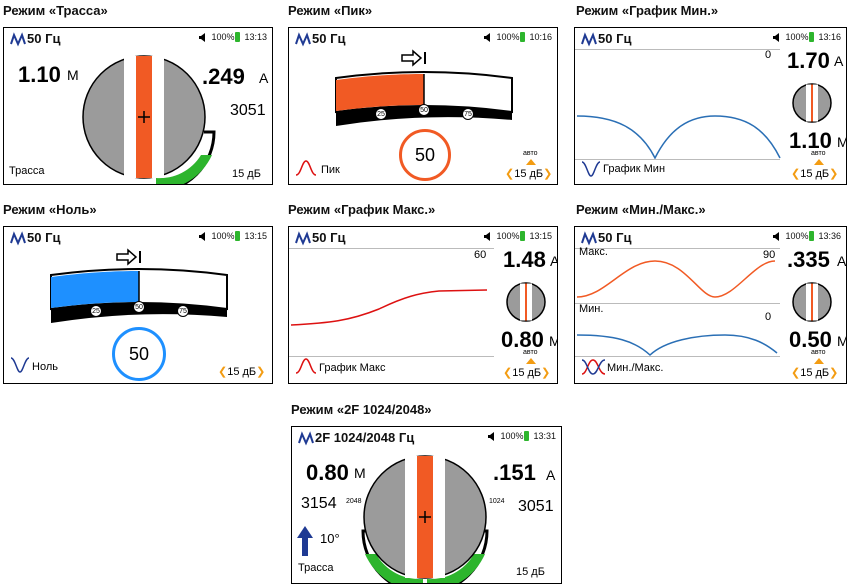 The height and width of the screenshot is (587, 850). Describe the element at coordinates (544, 436) in the screenshot. I see `clock: 13:31` at that location.